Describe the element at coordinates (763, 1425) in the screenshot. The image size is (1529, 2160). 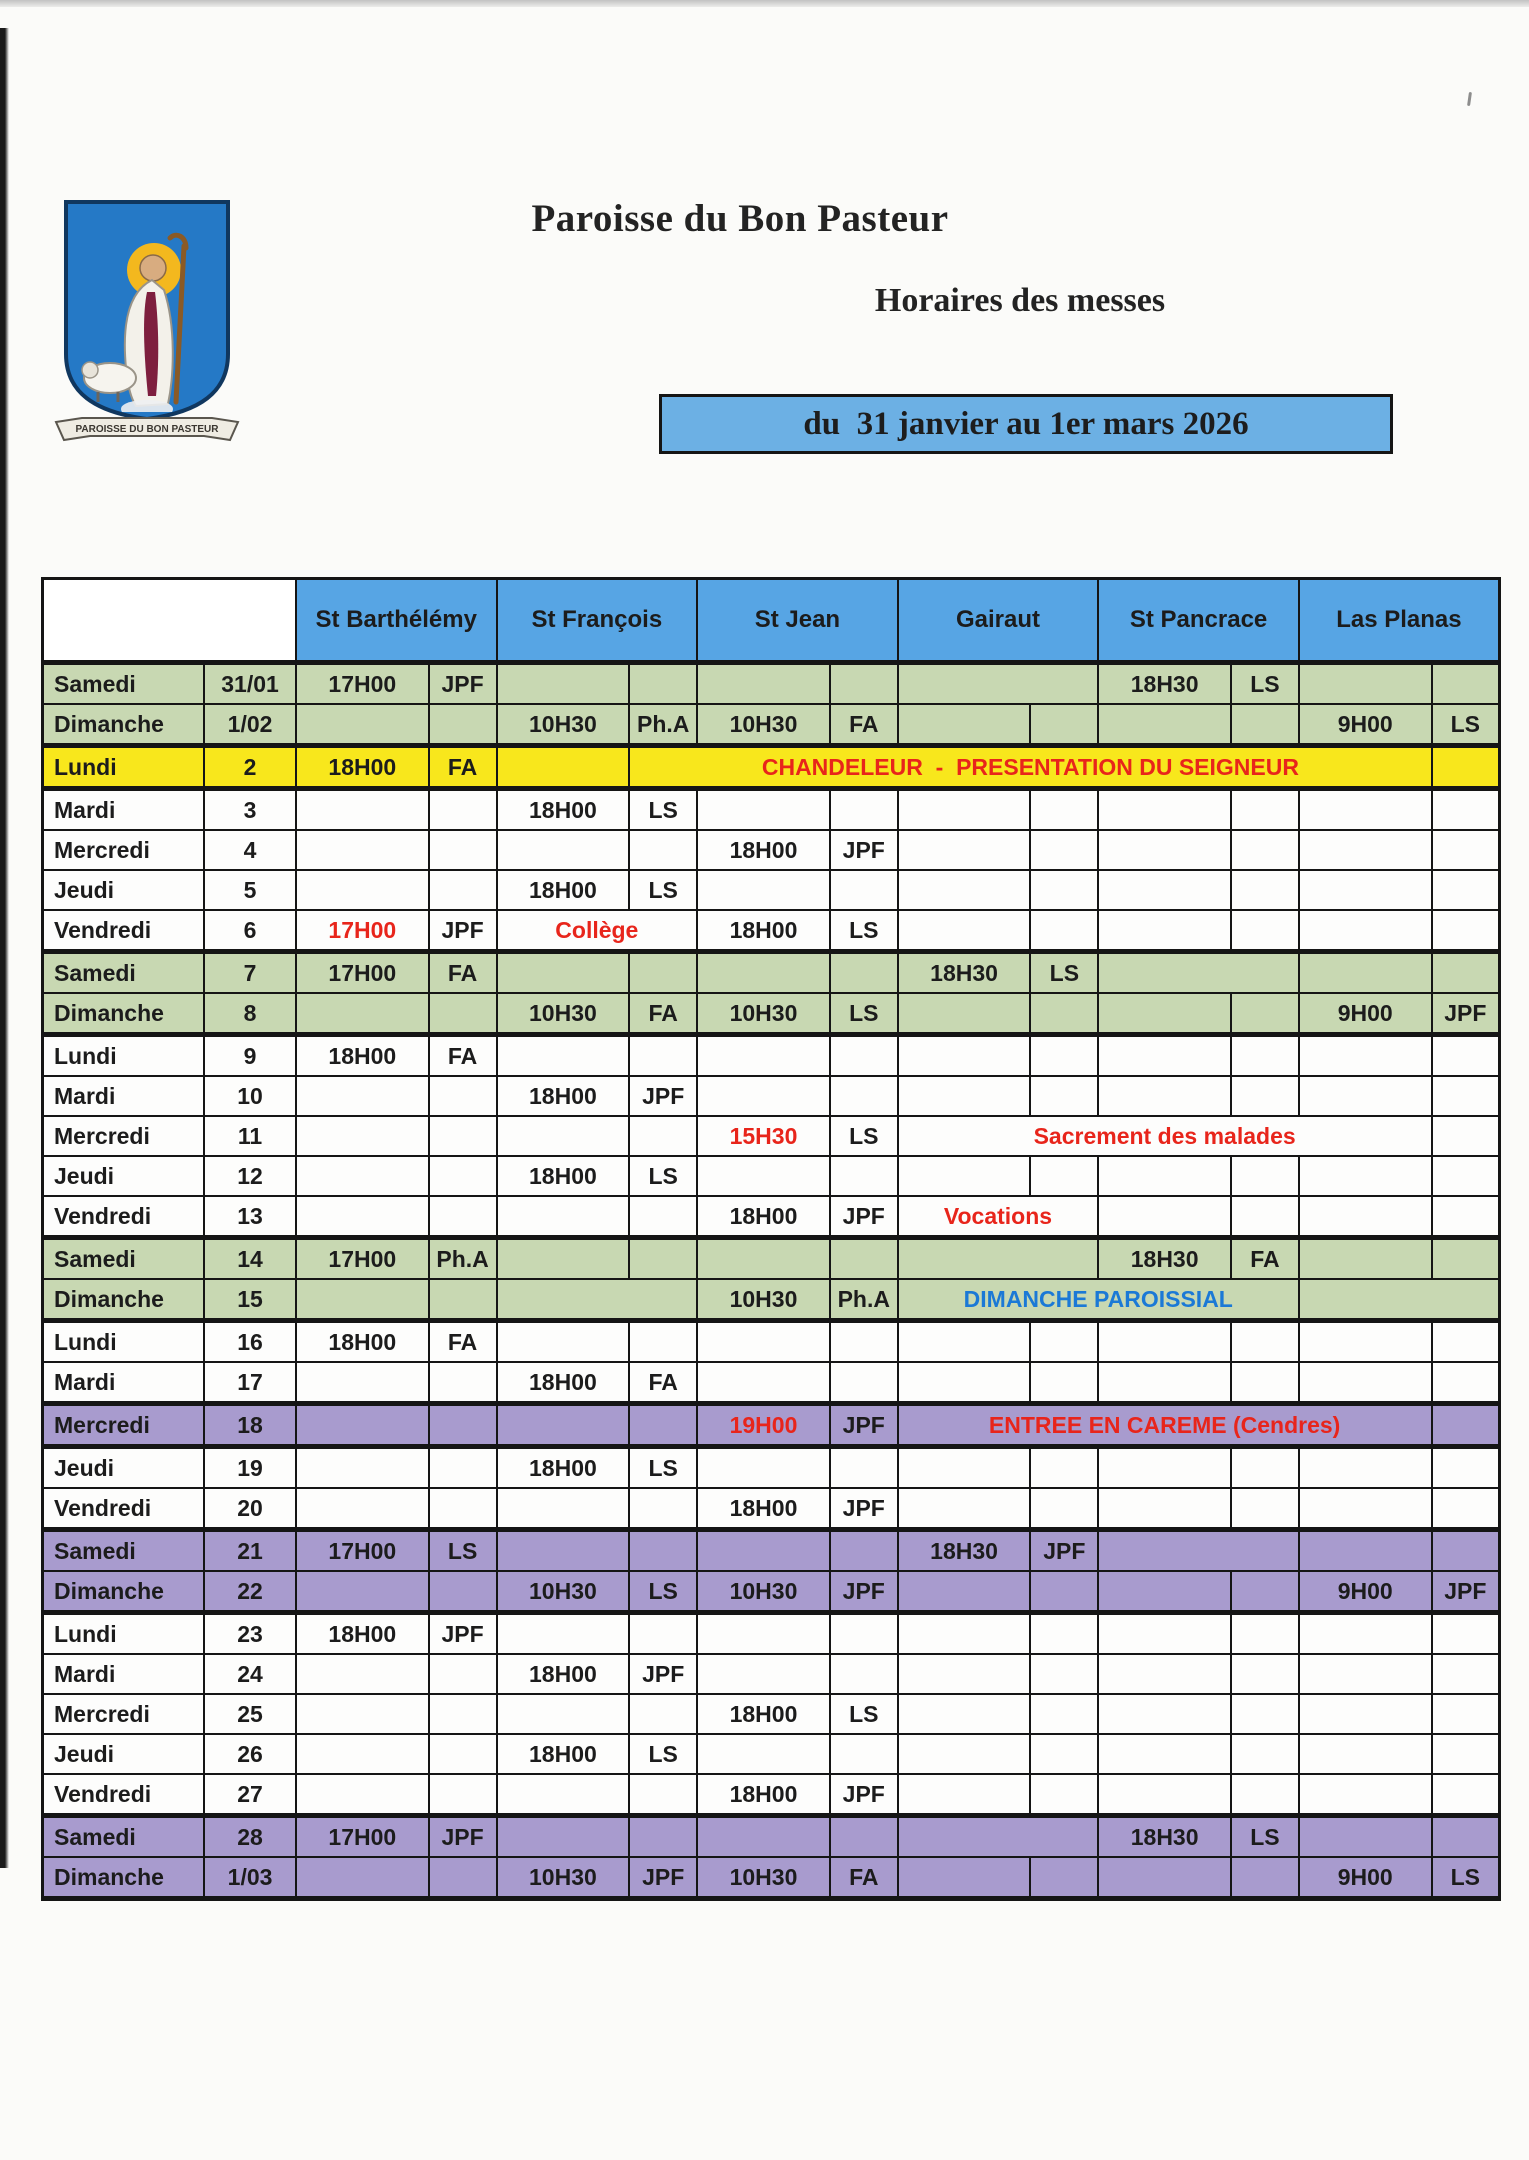
I see `time-cell: 19H00` at that location.